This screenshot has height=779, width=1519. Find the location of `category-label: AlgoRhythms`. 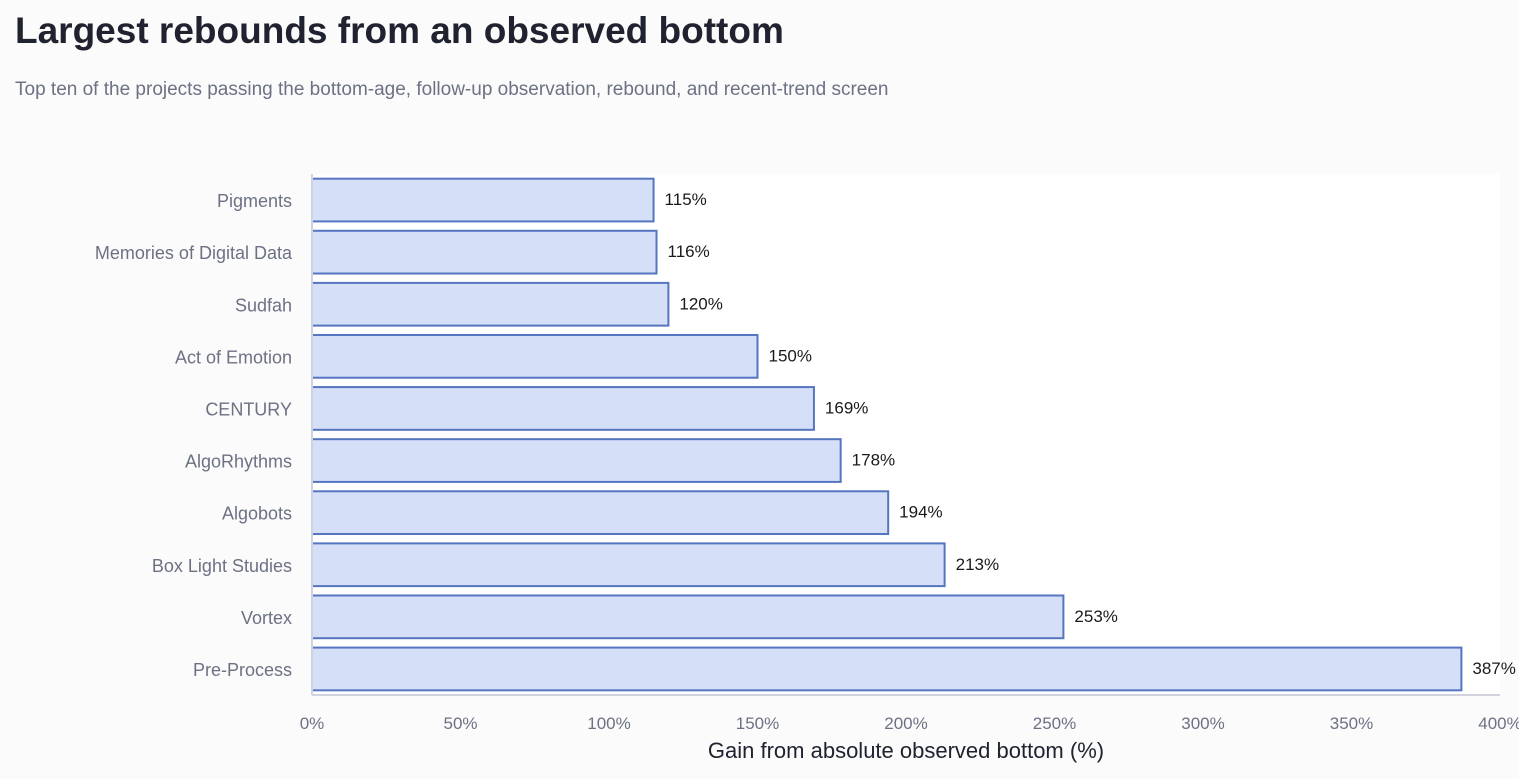

category-label: AlgoRhythms is located at coordinates (238, 462).